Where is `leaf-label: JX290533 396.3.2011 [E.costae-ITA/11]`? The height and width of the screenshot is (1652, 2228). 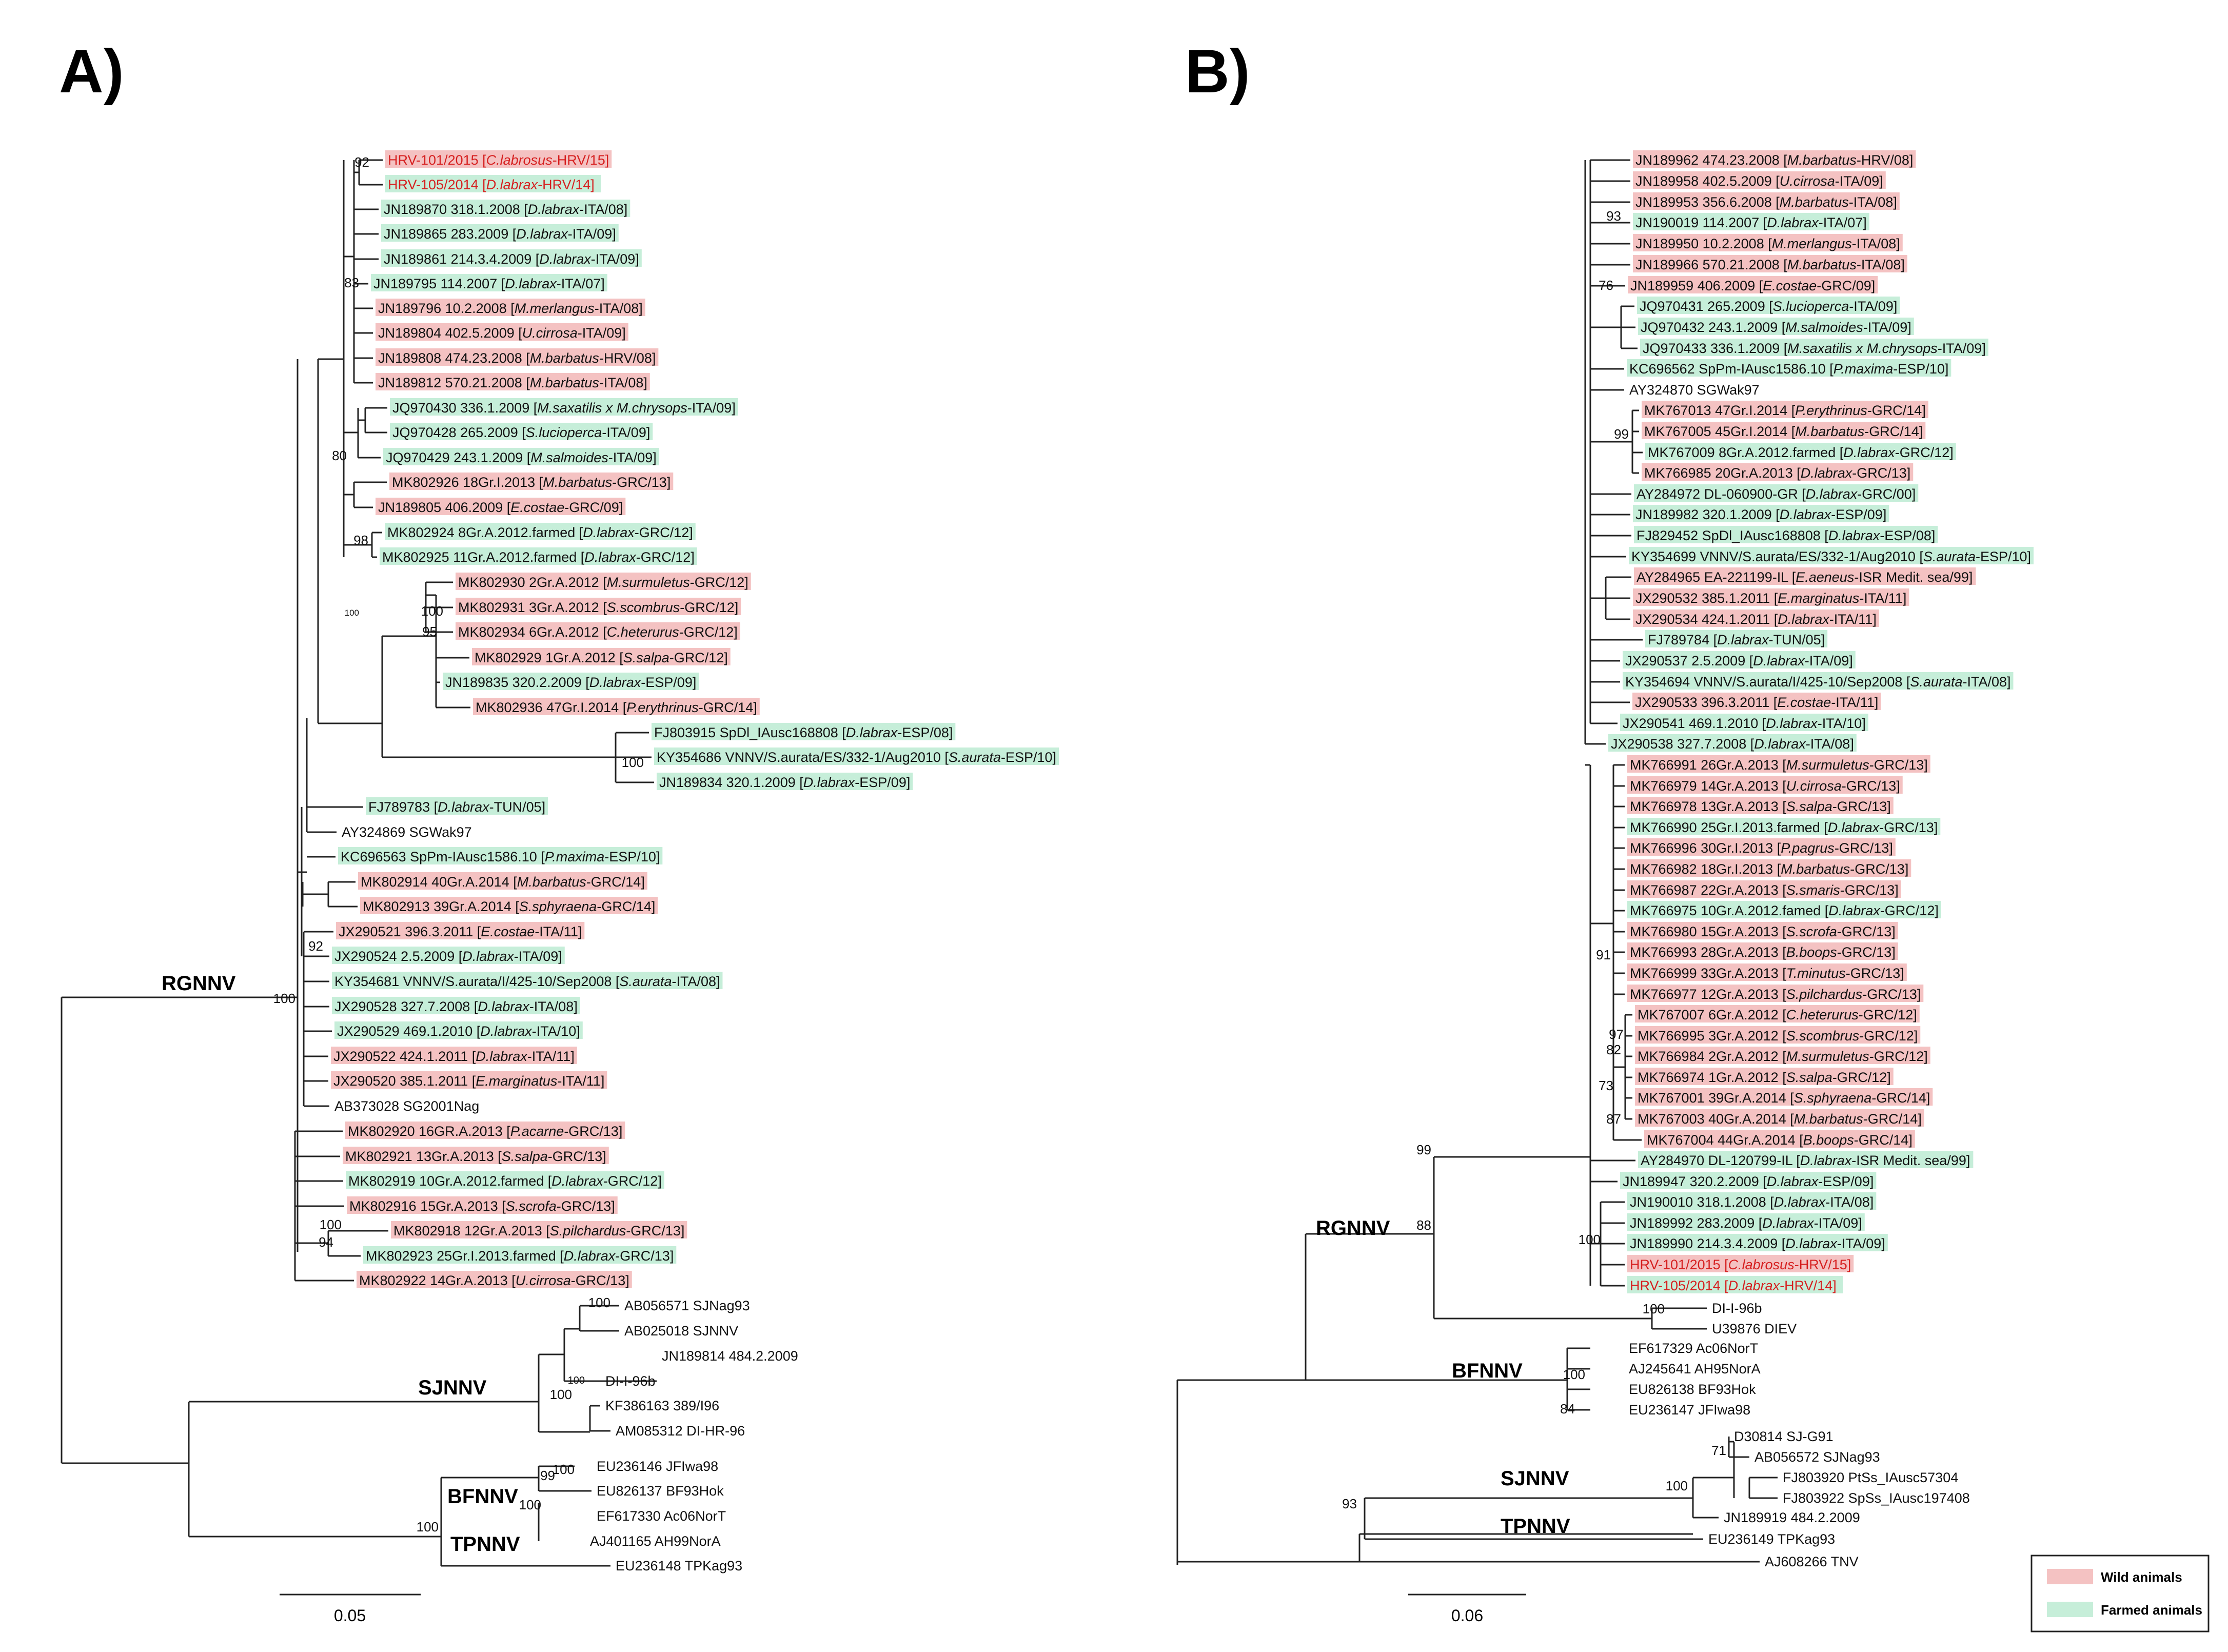
leaf-label: JX290533 396.3.2011 [E.costae-ITA/11] is located at coordinates (1756, 702).